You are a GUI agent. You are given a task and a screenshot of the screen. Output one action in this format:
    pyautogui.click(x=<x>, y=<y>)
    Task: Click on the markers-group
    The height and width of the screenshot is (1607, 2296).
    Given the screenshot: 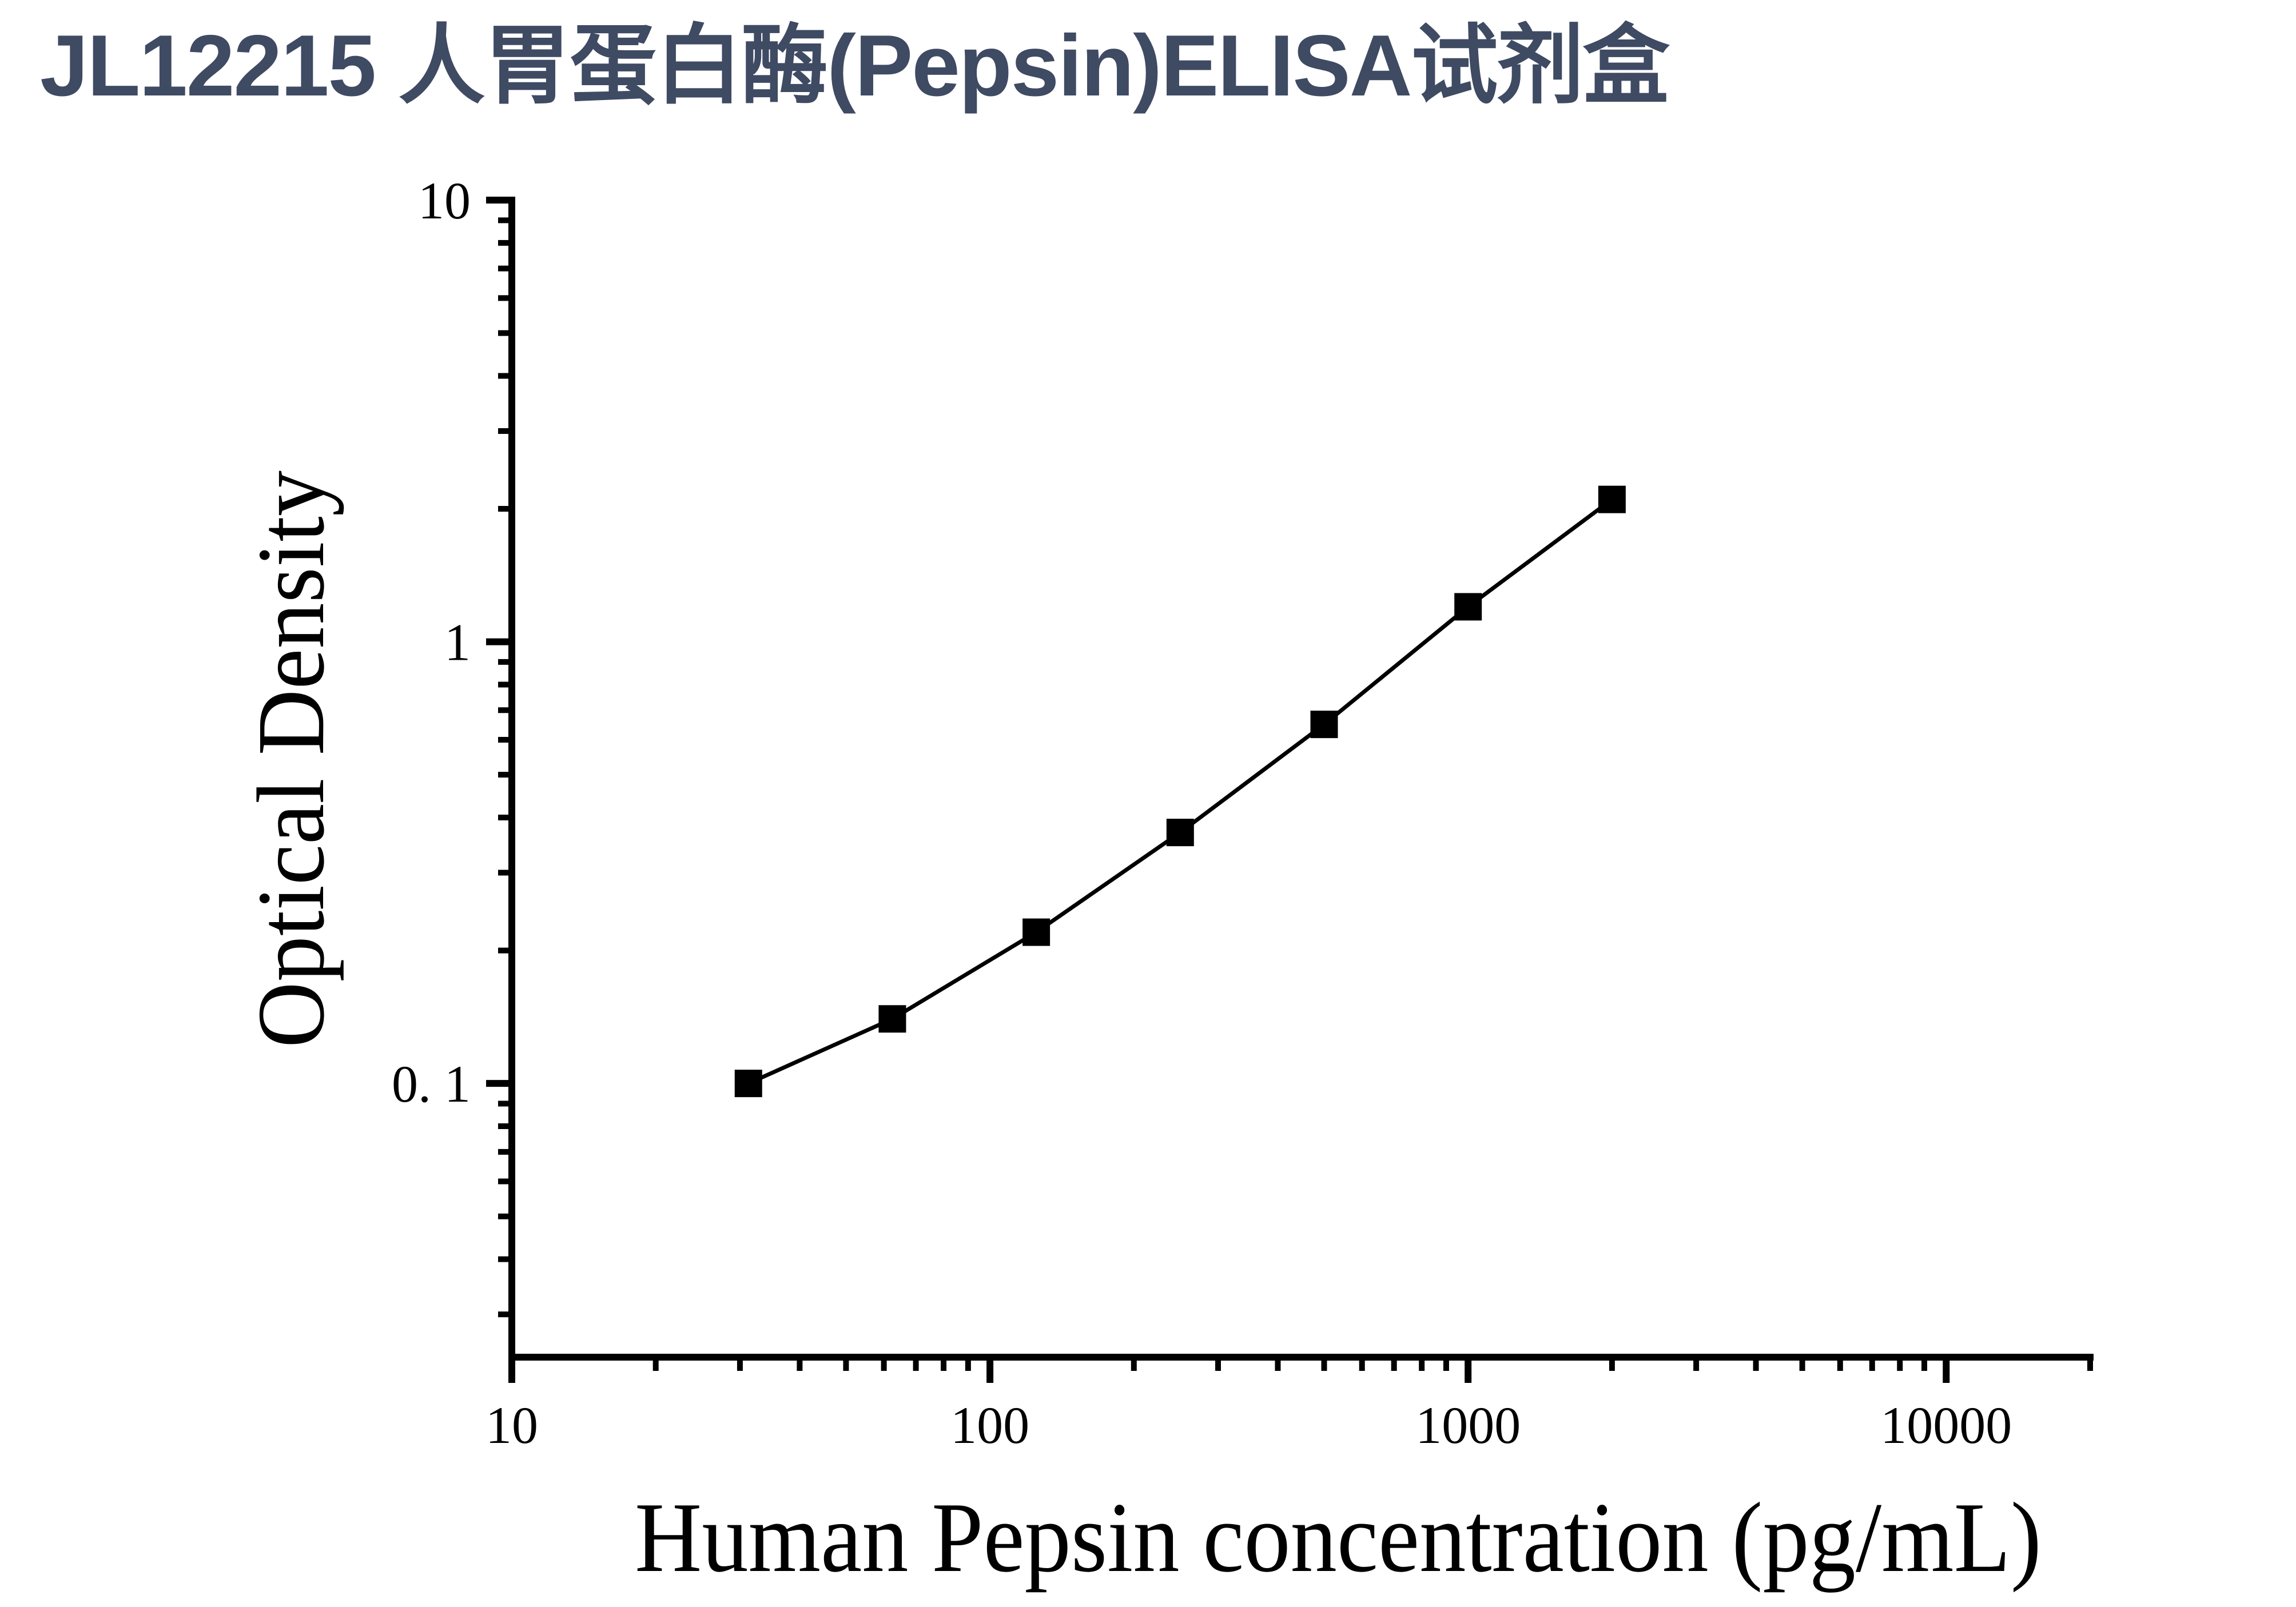 What is the action you would take?
    pyautogui.click(x=1180, y=791)
    